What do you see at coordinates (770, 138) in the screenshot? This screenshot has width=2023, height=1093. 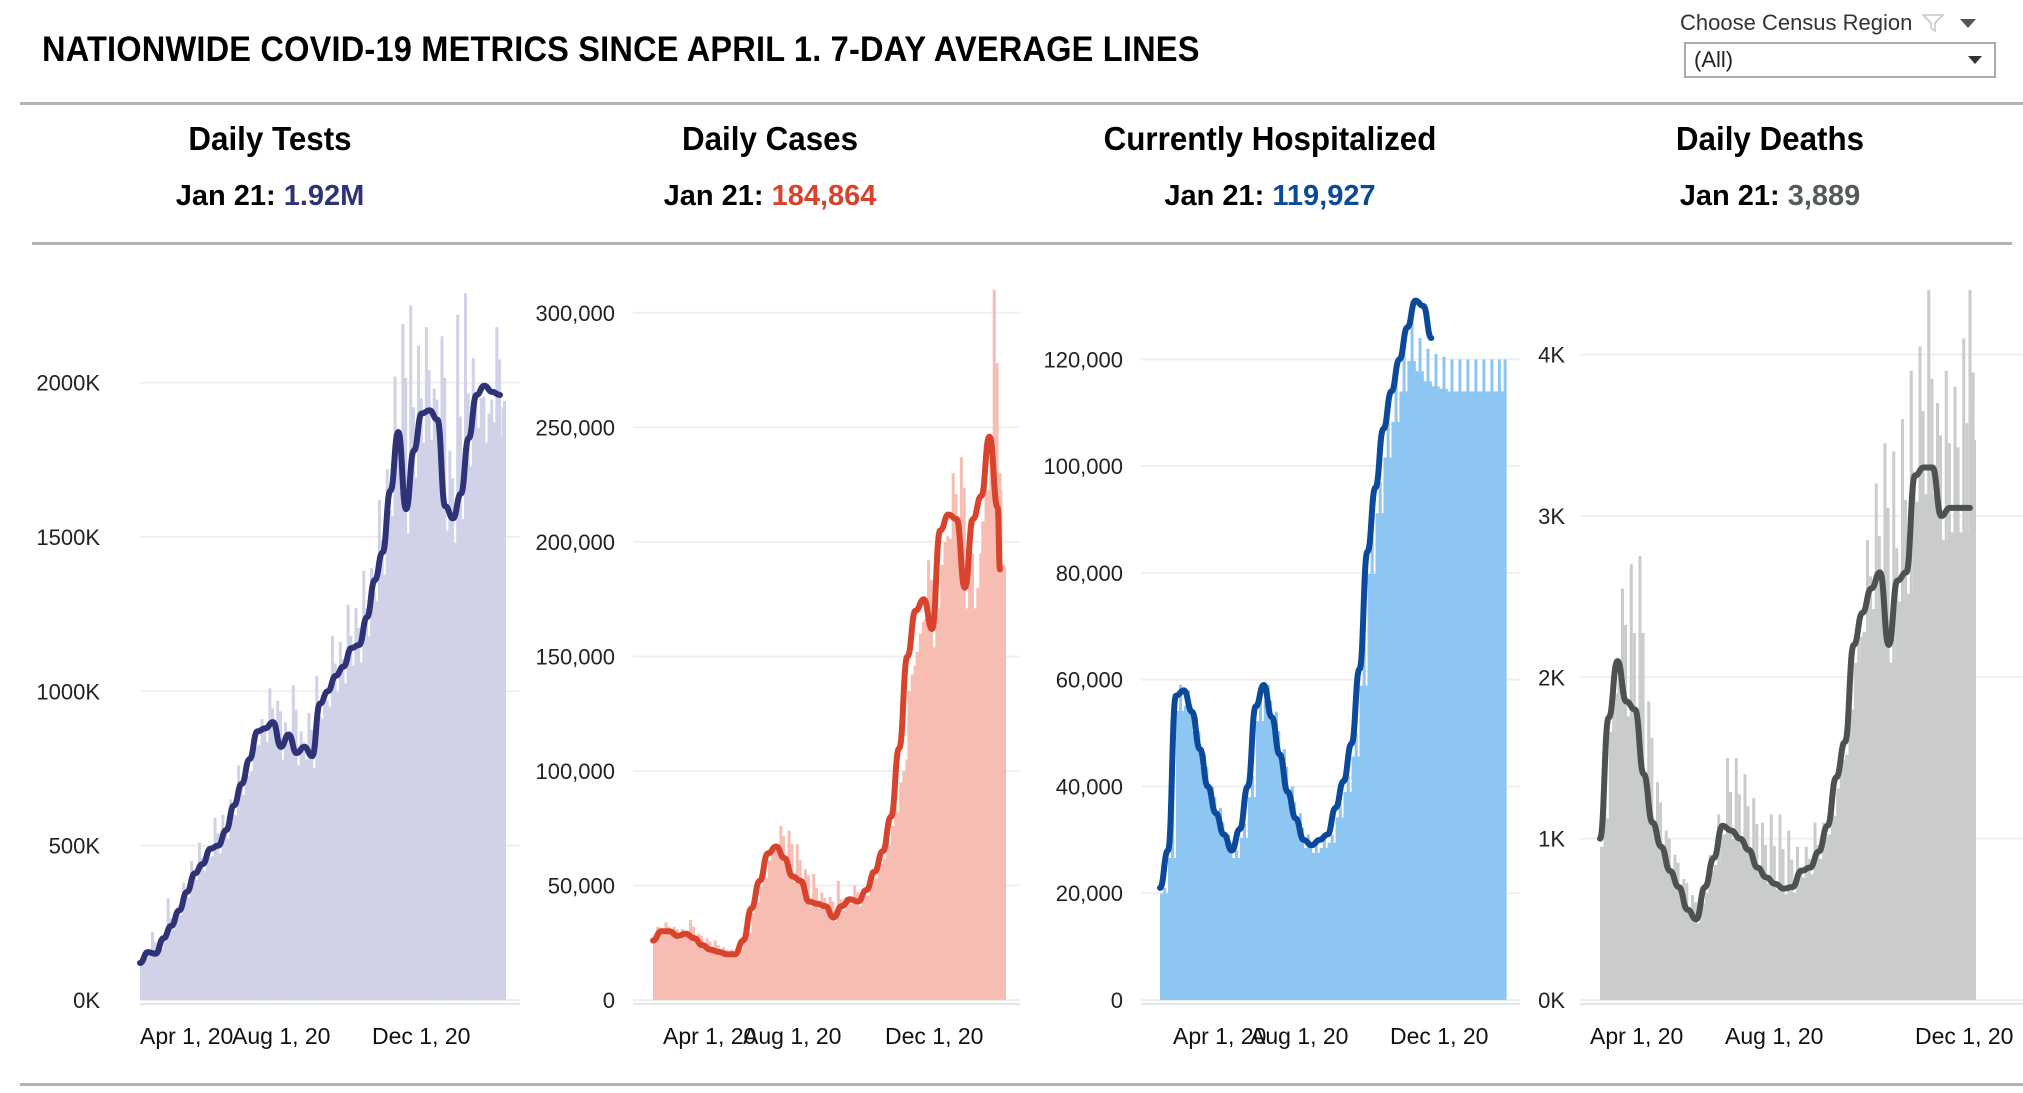 I see `metric-title: Daily Cases` at bounding box center [770, 138].